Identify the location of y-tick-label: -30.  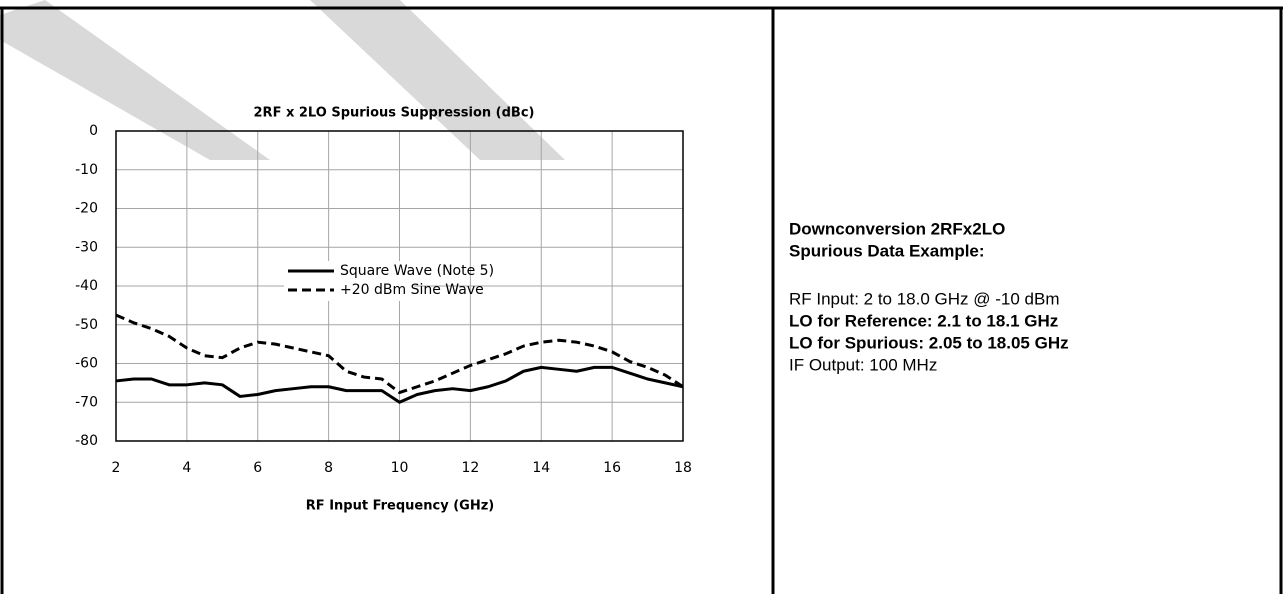
(86, 247).